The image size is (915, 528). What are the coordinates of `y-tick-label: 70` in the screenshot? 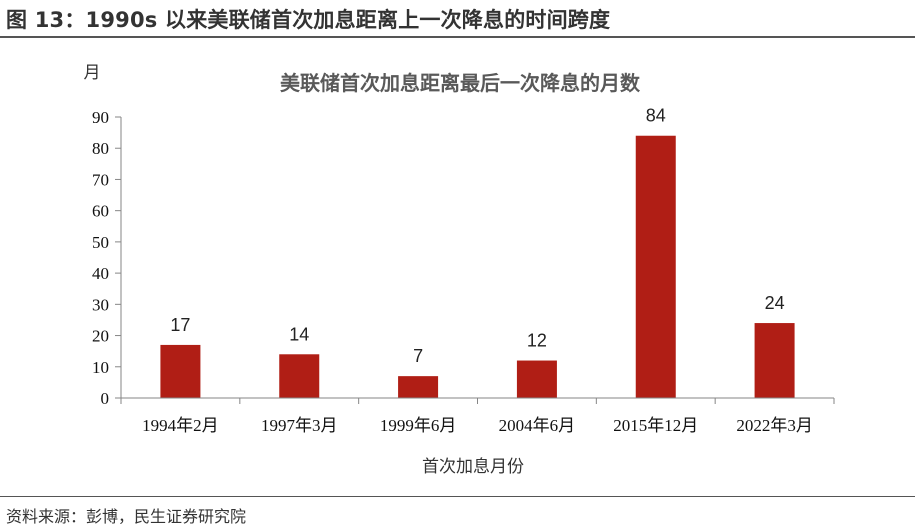 It's located at (100, 179).